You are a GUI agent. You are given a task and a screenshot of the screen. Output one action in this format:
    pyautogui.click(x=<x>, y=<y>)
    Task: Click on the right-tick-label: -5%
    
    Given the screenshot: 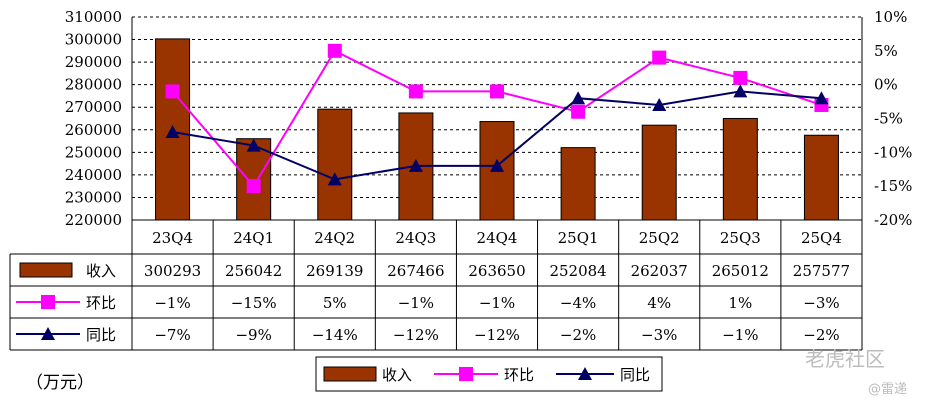 What is the action you would take?
    pyautogui.click(x=888, y=119)
    